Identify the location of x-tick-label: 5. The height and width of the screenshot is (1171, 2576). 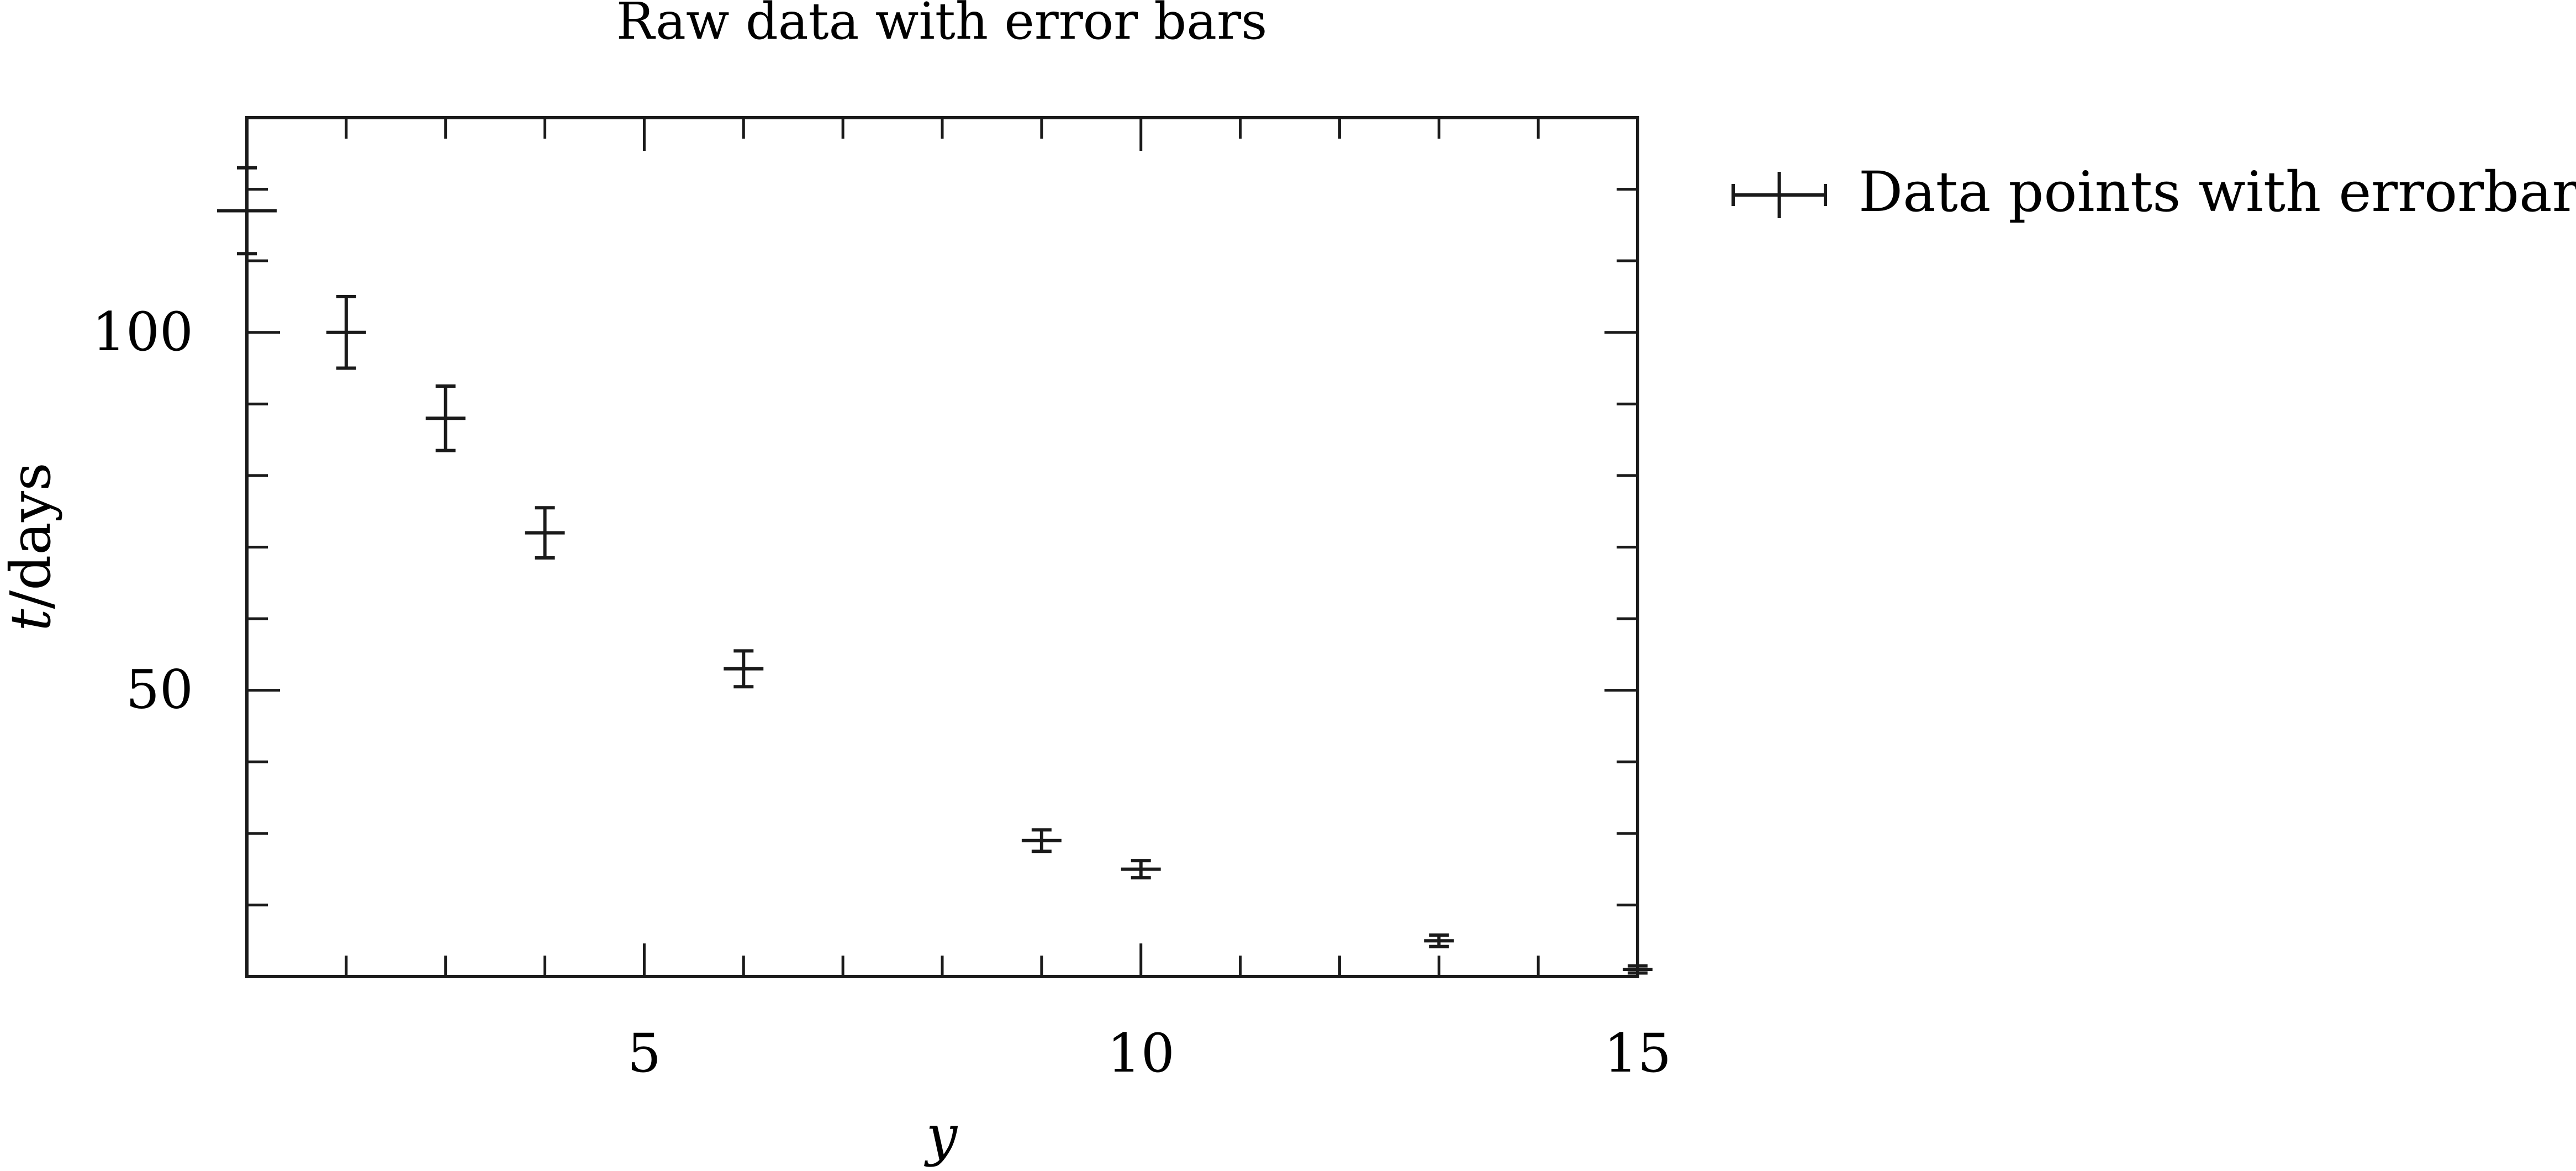
(644, 1053).